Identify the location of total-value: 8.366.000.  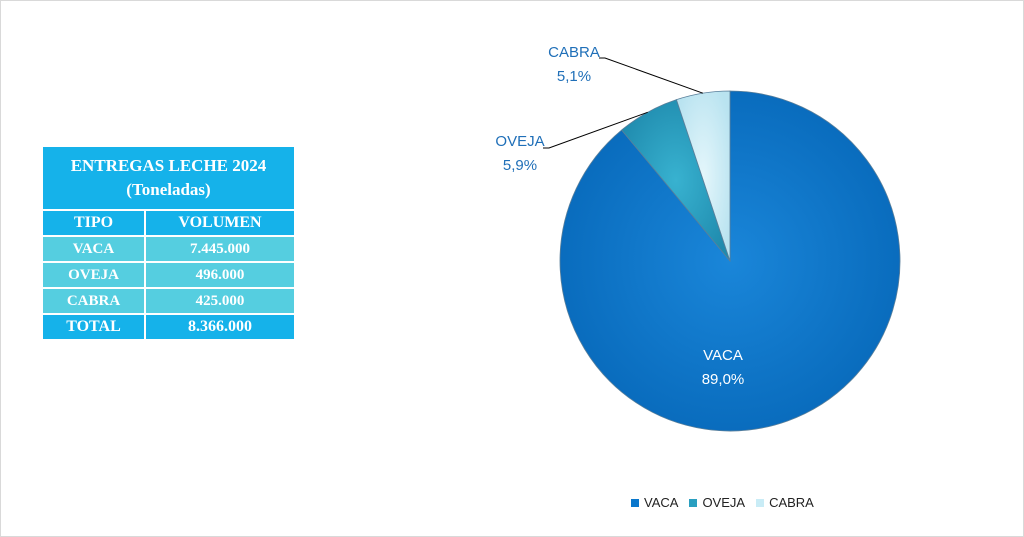
(220, 327).